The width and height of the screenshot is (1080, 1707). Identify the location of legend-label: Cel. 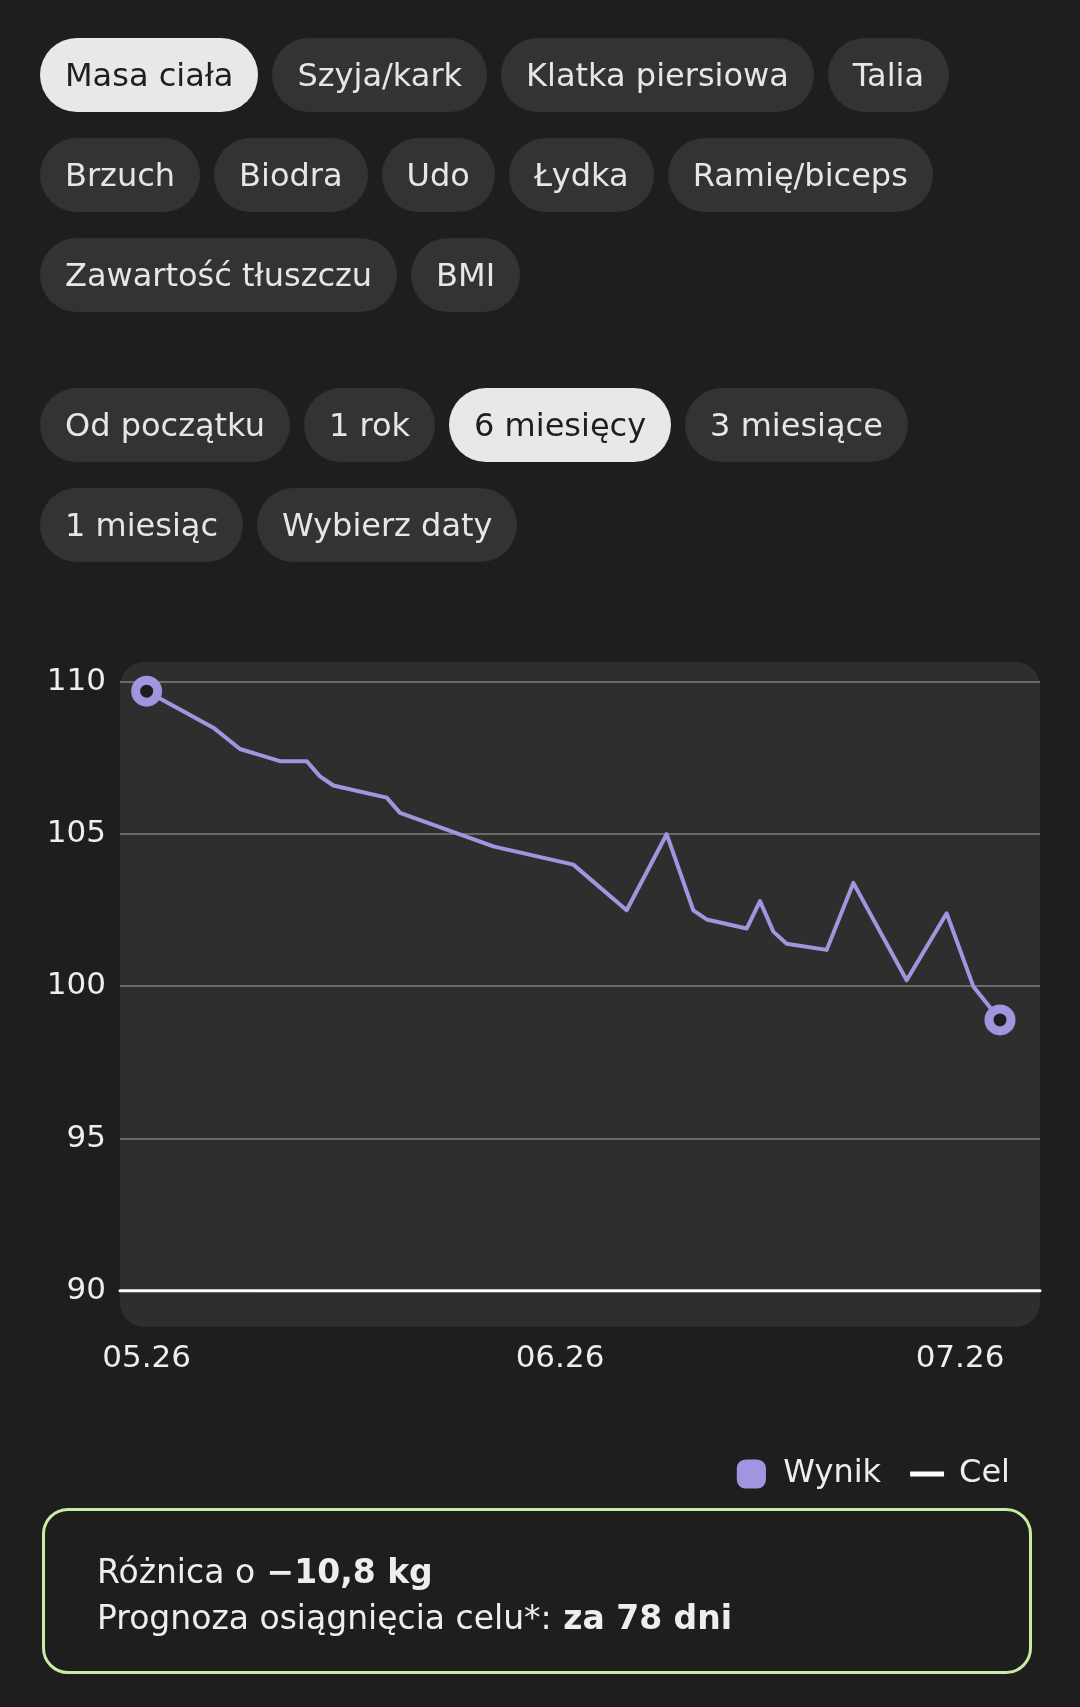
(984, 1471).